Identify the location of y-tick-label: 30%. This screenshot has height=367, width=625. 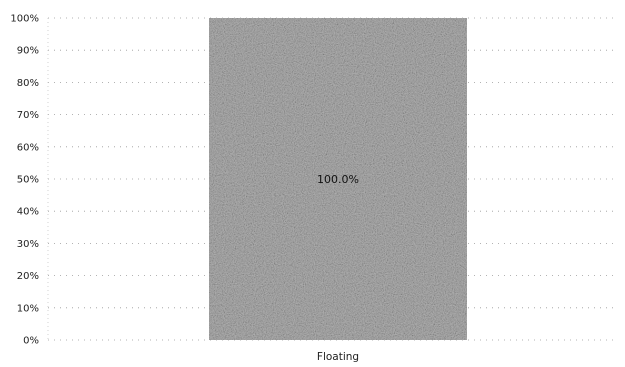
(28, 244).